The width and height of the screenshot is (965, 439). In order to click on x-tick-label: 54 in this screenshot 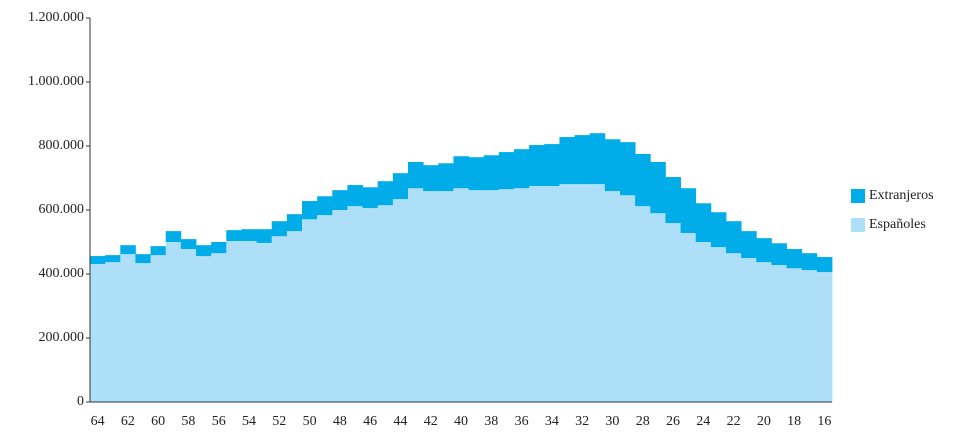, I will do `click(249, 421)`.